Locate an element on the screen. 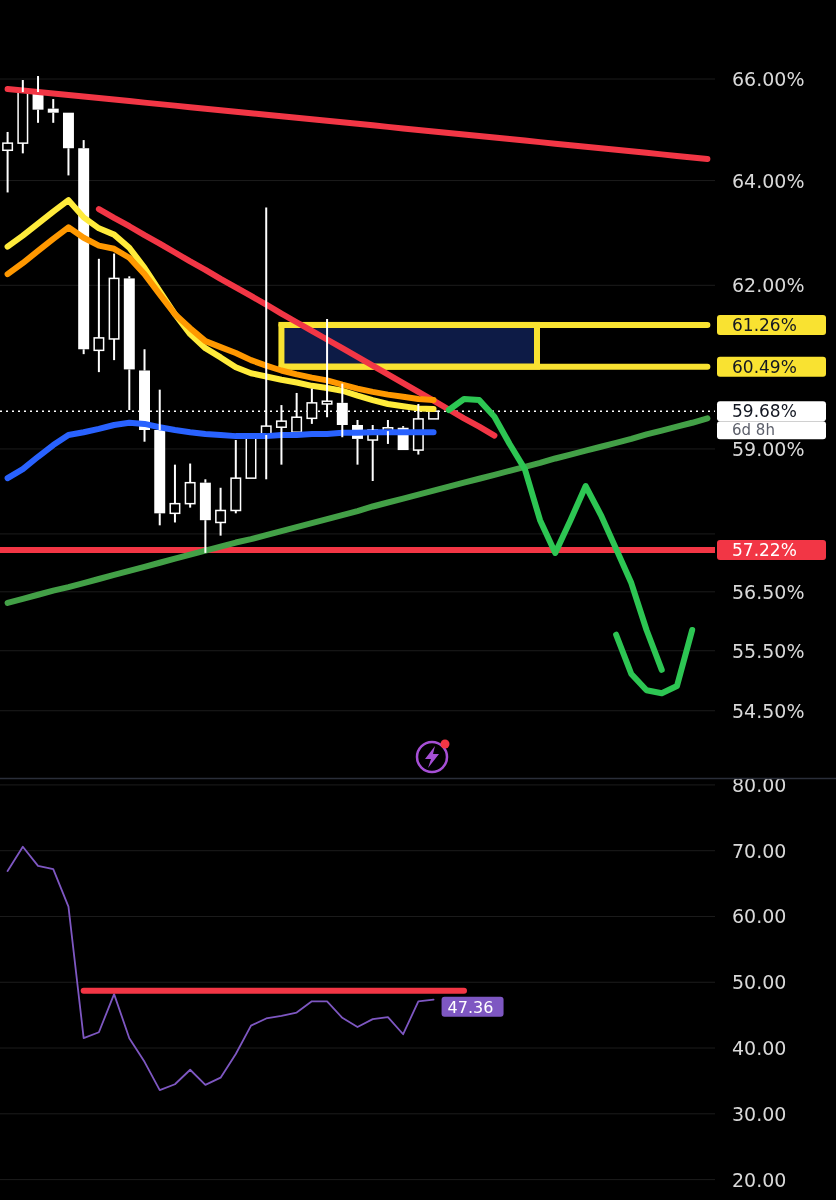  data-label: 47.36 is located at coordinates (470, 1007).